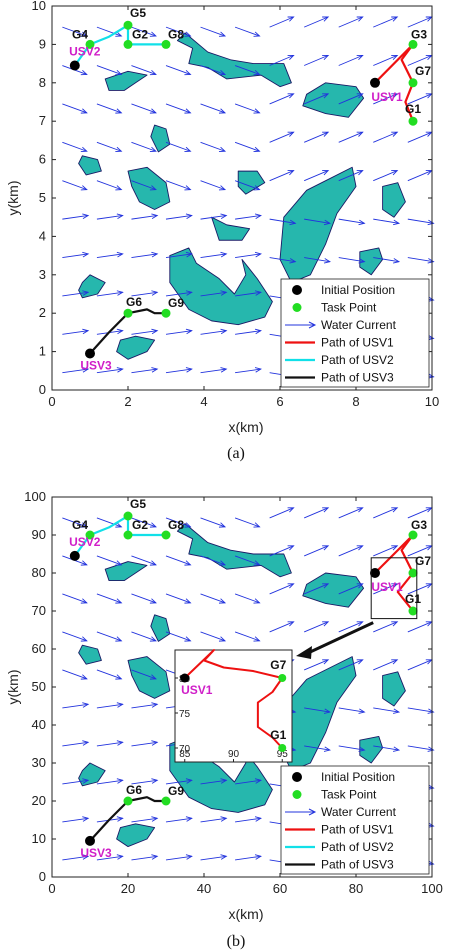 The height and width of the screenshot is (952, 472). I want to click on x-axis-label: x(km), so click(246, 427).